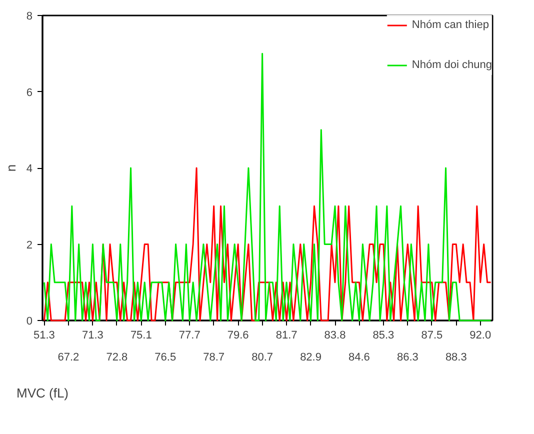  Describe the element at coordinates (335, 336) in the screenshot. I see `x-tick-label: 83.8` at that location.